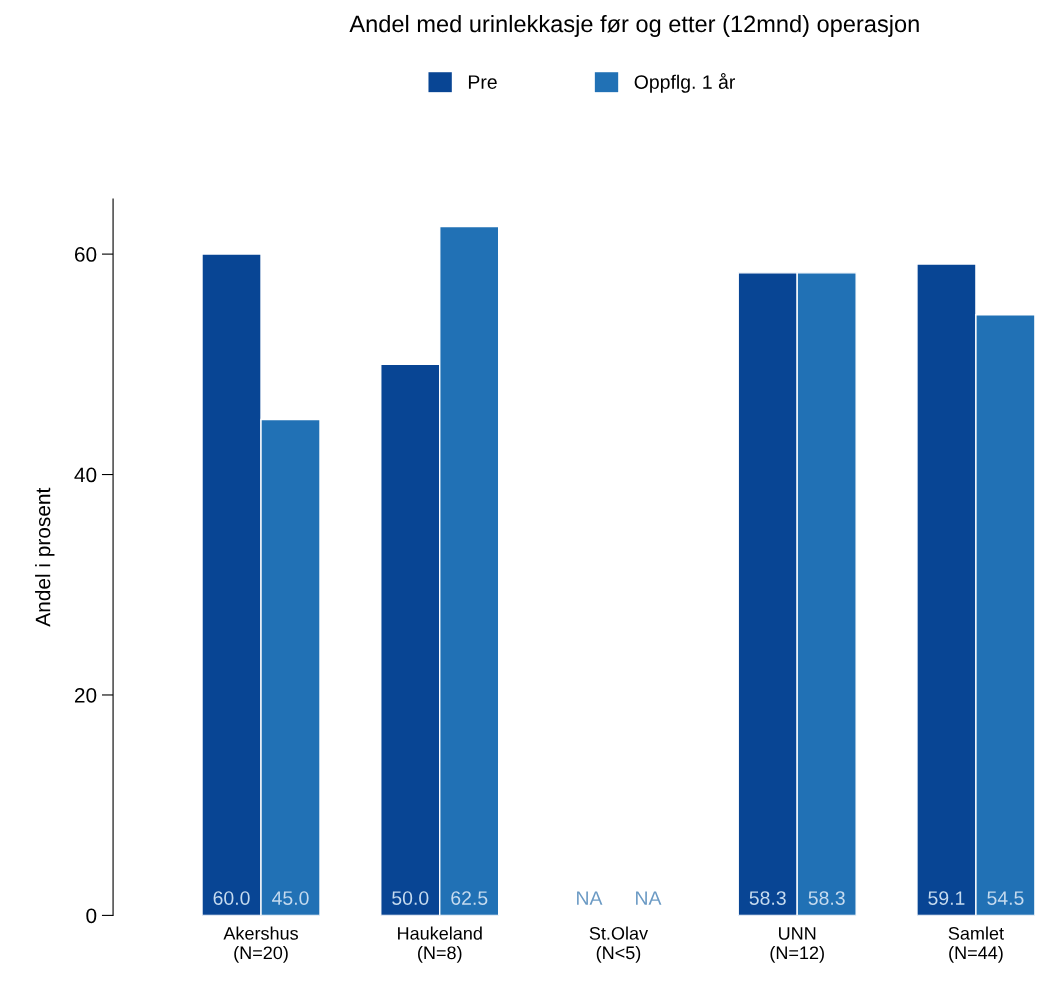 The height and width of the screenshot is (995, 1058). Describe the element at coordinates (45, 557) in the screenshot. I see `y-axis-title: Andel i prosent` at that location.